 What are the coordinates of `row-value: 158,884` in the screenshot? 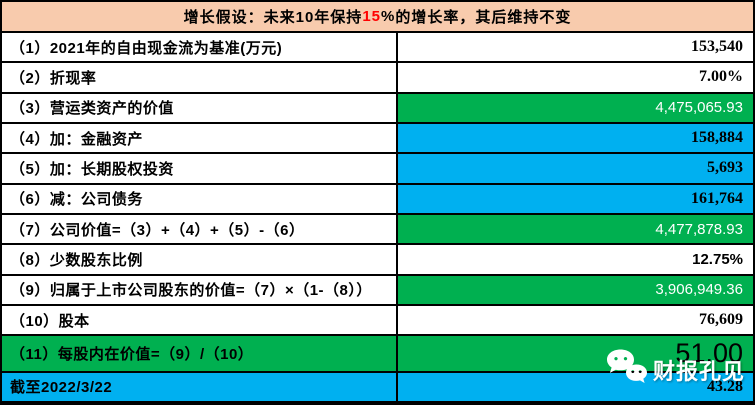 It's located at (575, 138).